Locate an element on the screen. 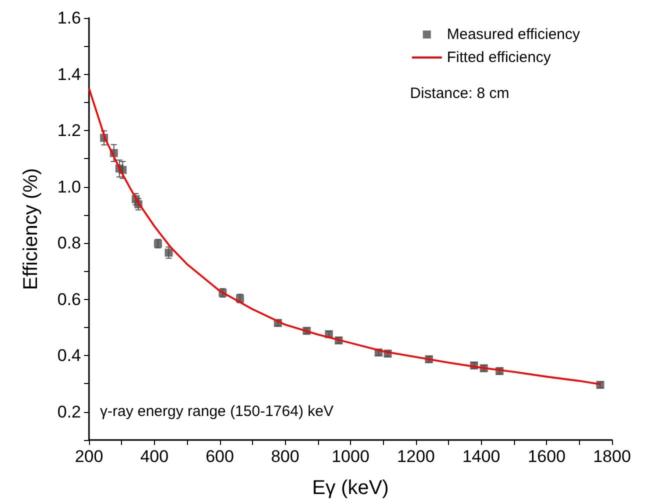  x-tick-label: 400 is located at coordinates (154, 456).